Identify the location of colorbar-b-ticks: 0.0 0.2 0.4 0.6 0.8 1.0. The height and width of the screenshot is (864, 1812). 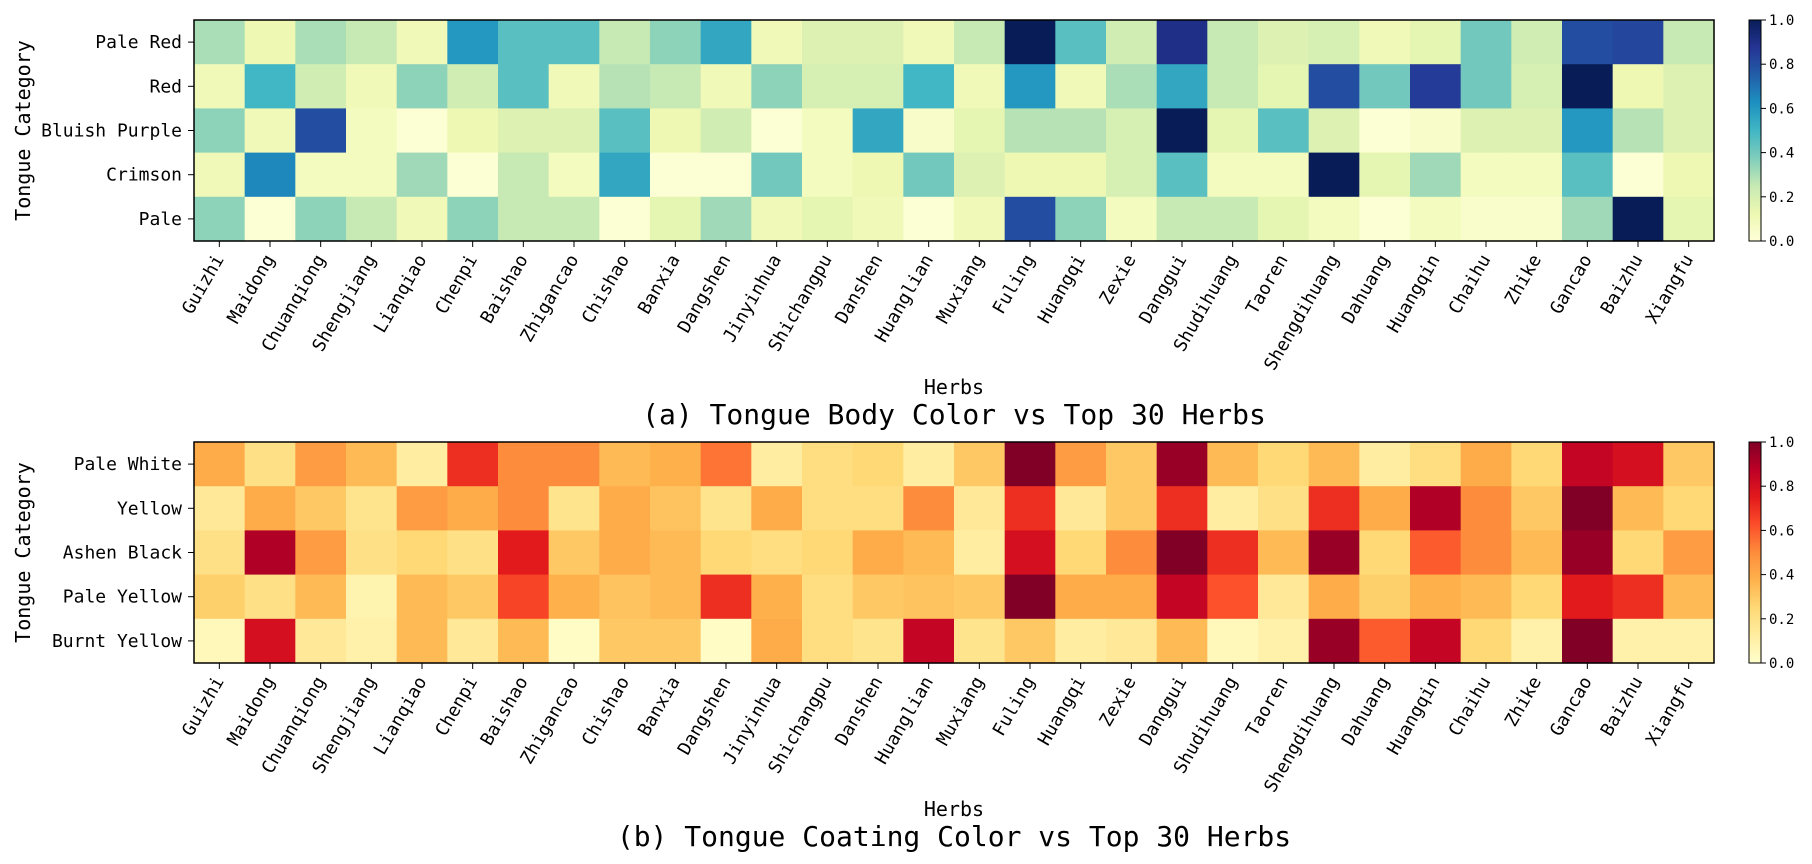
(1777, 553).